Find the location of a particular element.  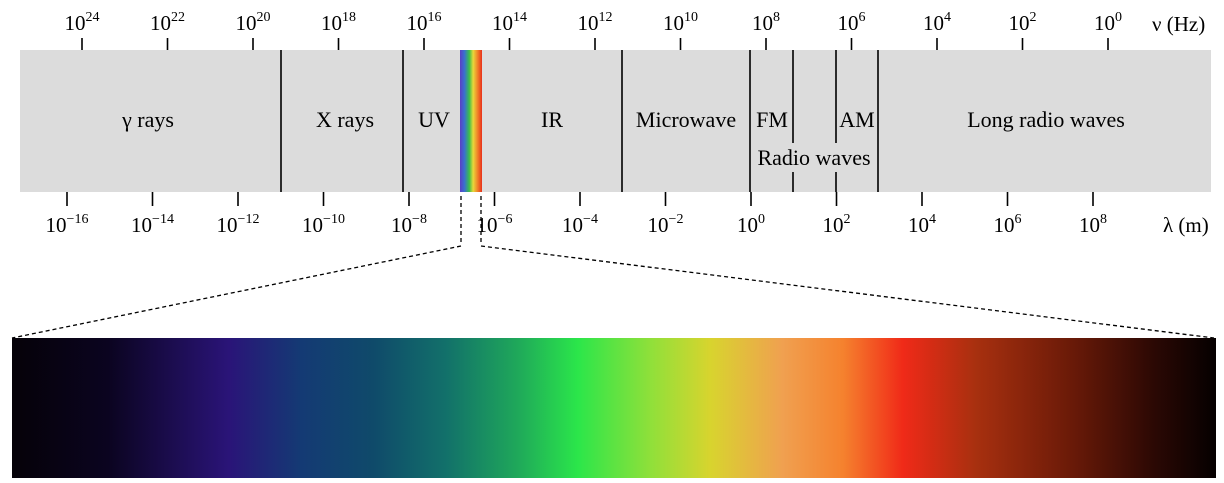

freq-axis-tick-label: 10²⁴ is located at coordinates (82, 22).